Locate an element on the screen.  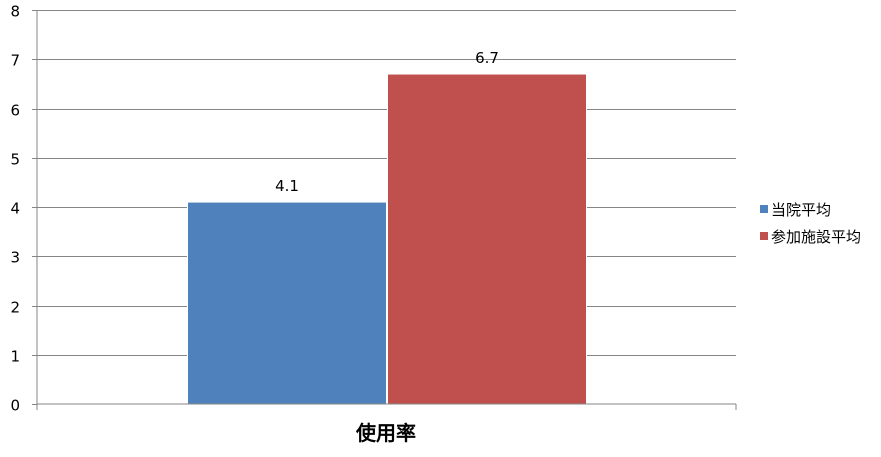
legend-label: 参加施設平均 is located at coordinates (816, 237).